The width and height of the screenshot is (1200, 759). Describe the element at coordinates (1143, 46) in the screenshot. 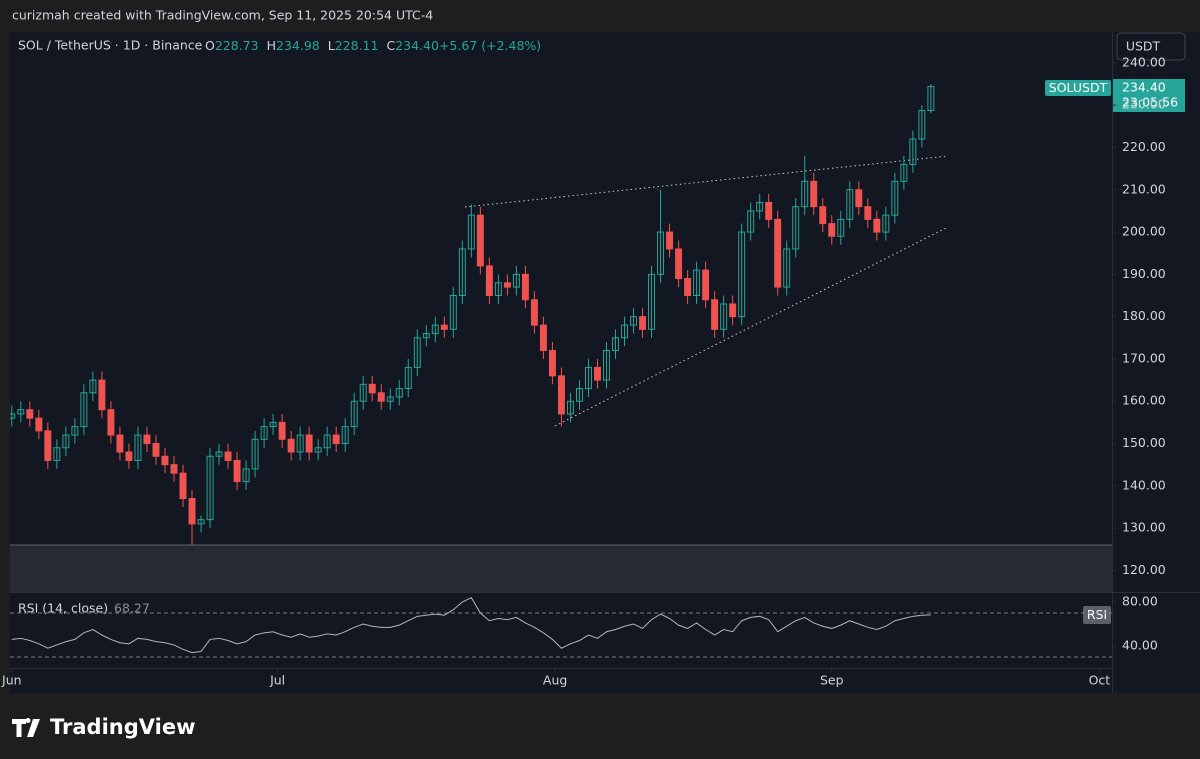

I see `currency: USDT` at that location.